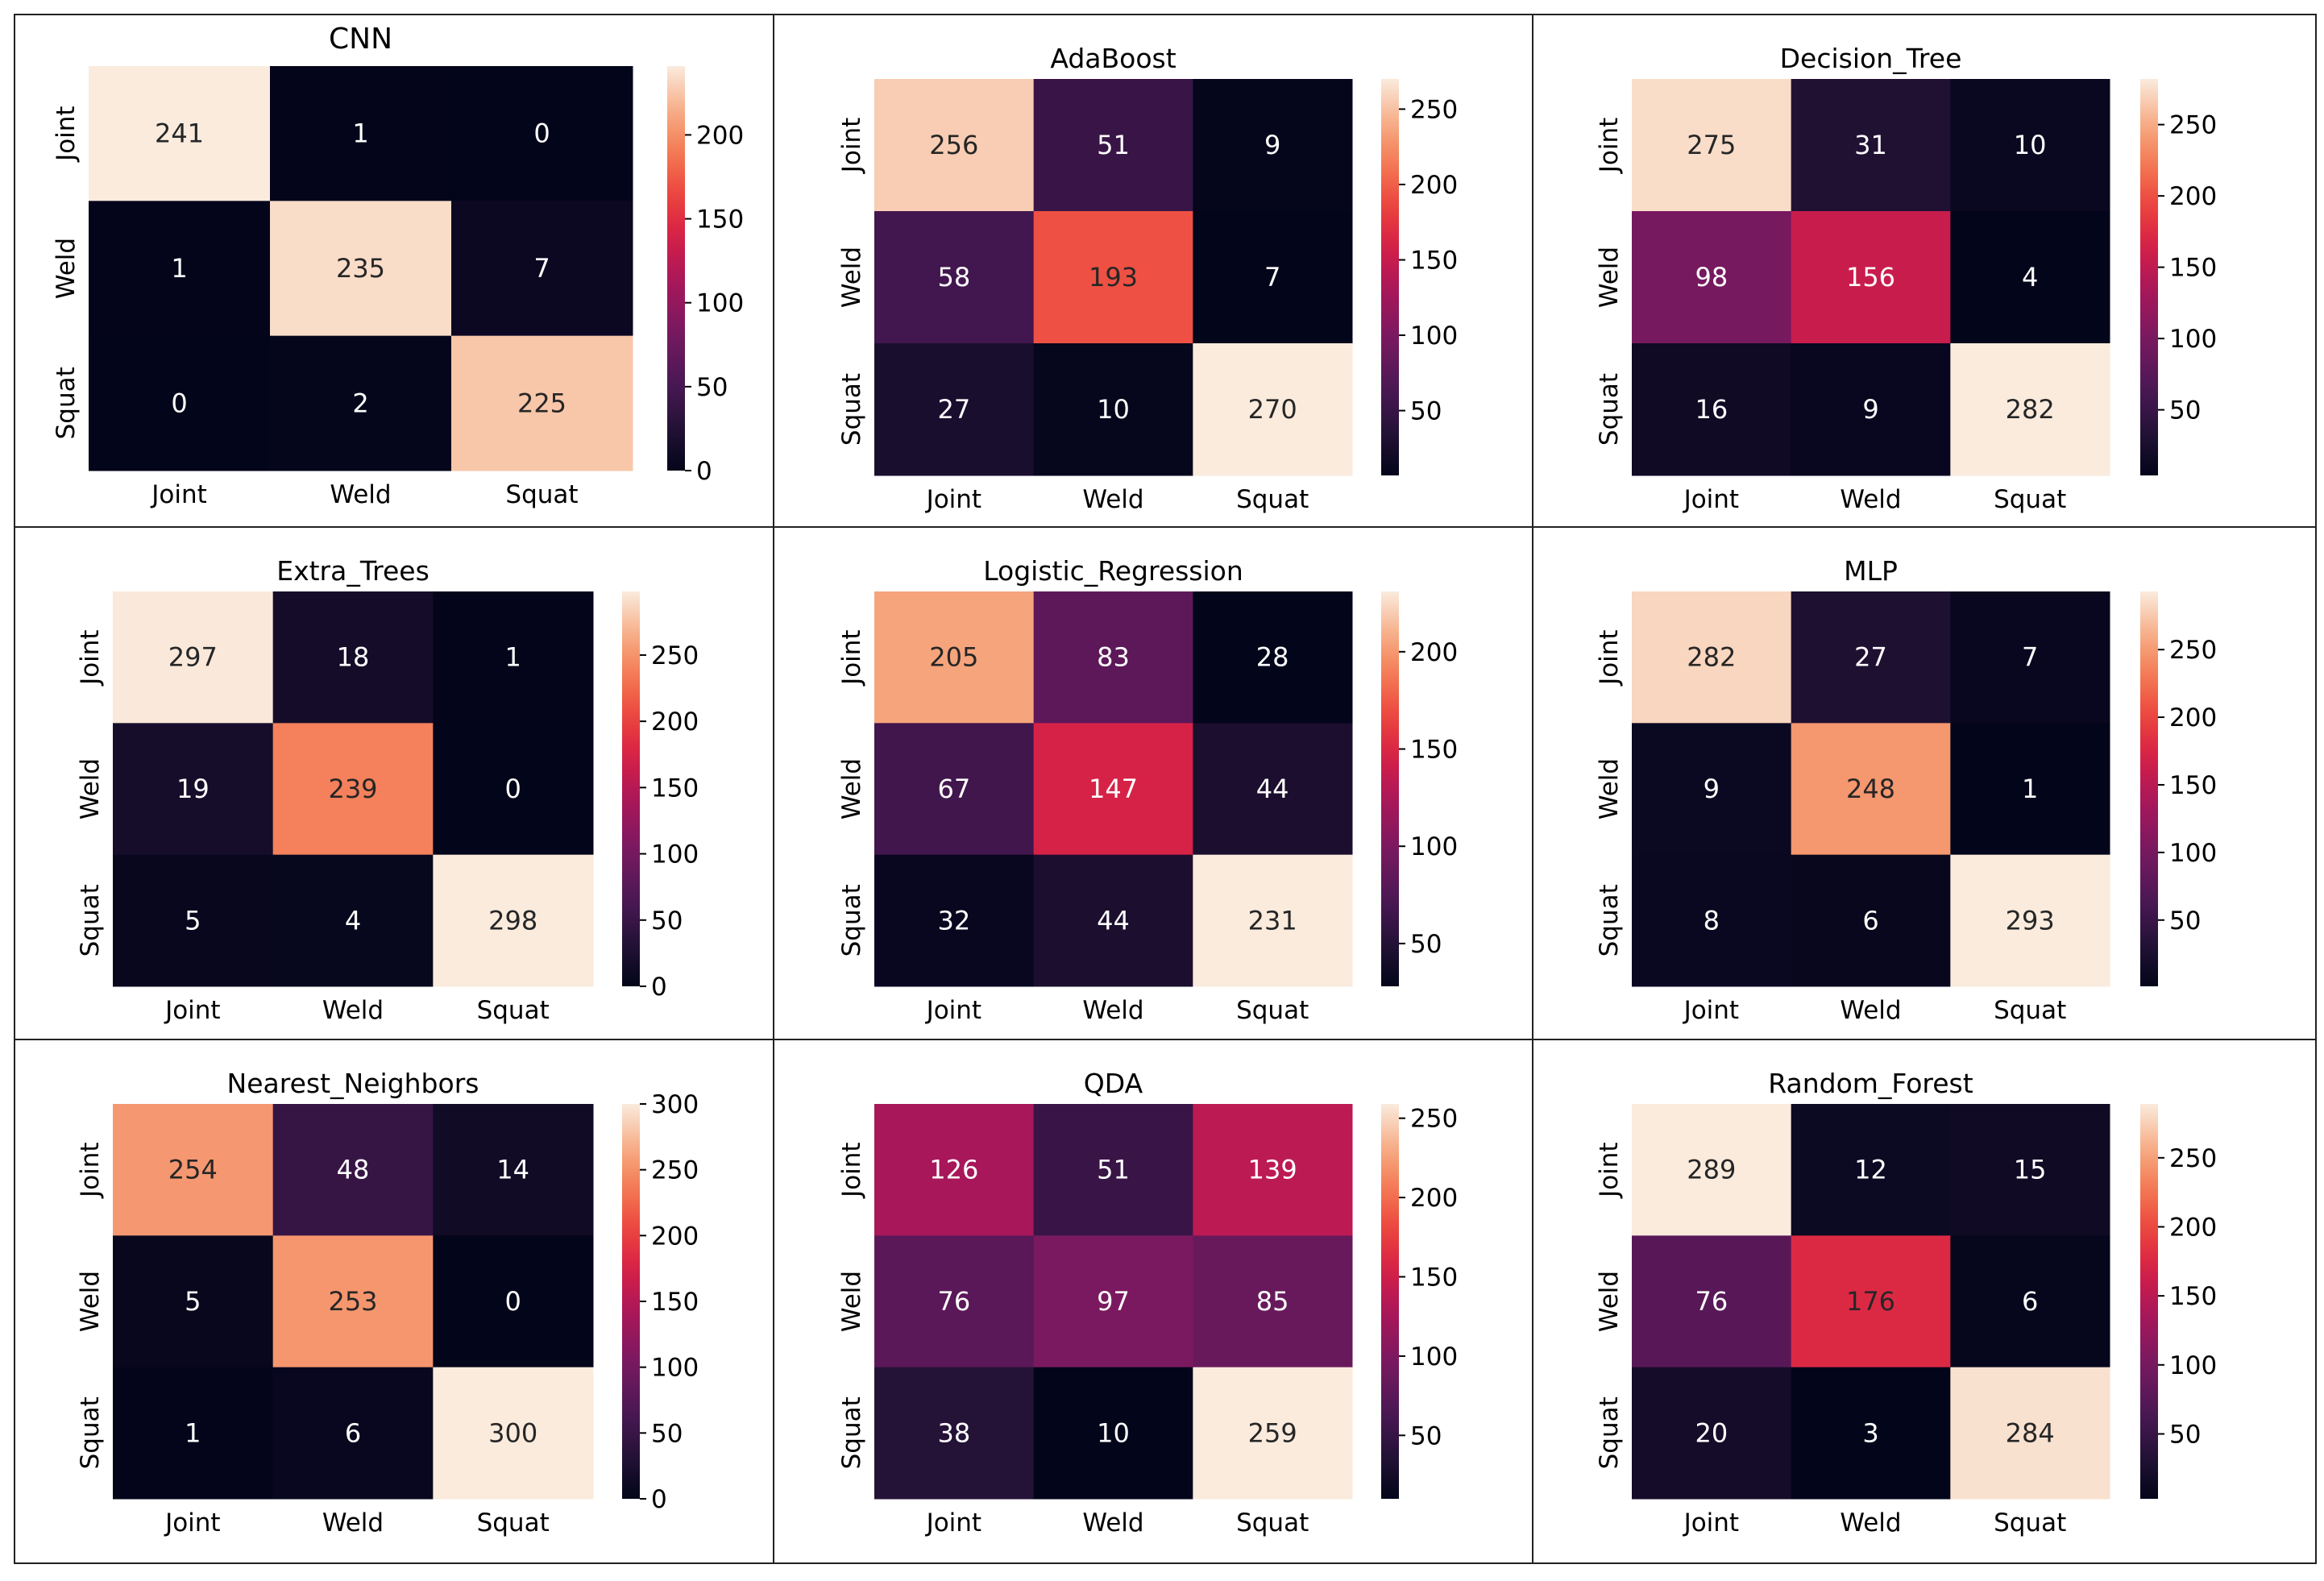 This screenshot has height=1581, width=2324. What do you see at coordinates (1712, 920) in the screenshot?
I see `cell-value-label: 8` at bounding box center [1712, 920].